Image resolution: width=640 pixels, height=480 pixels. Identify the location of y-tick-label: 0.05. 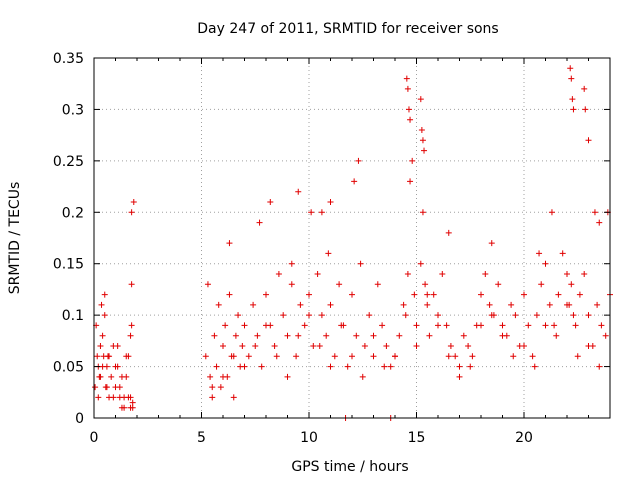
(68, 368).